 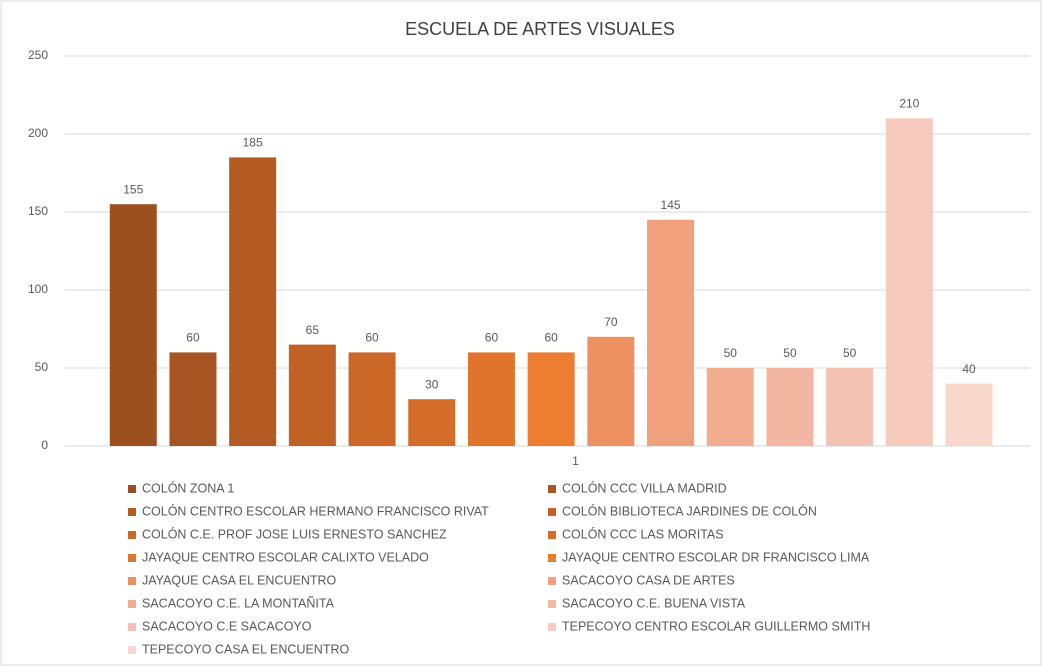 I want to click on data-label: 155, so click(x=133, y=189).